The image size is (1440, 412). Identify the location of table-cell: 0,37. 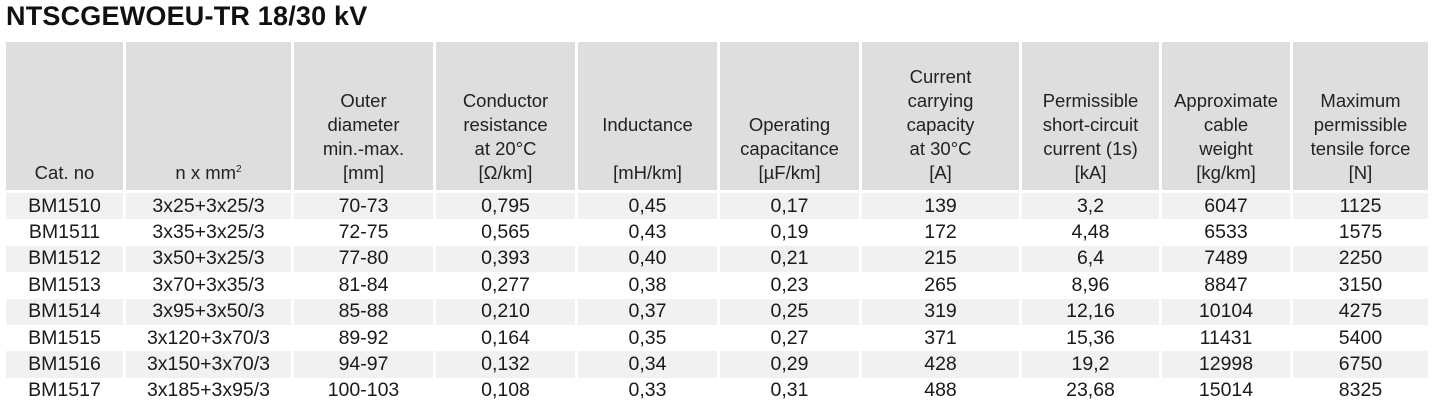
(646, 311).